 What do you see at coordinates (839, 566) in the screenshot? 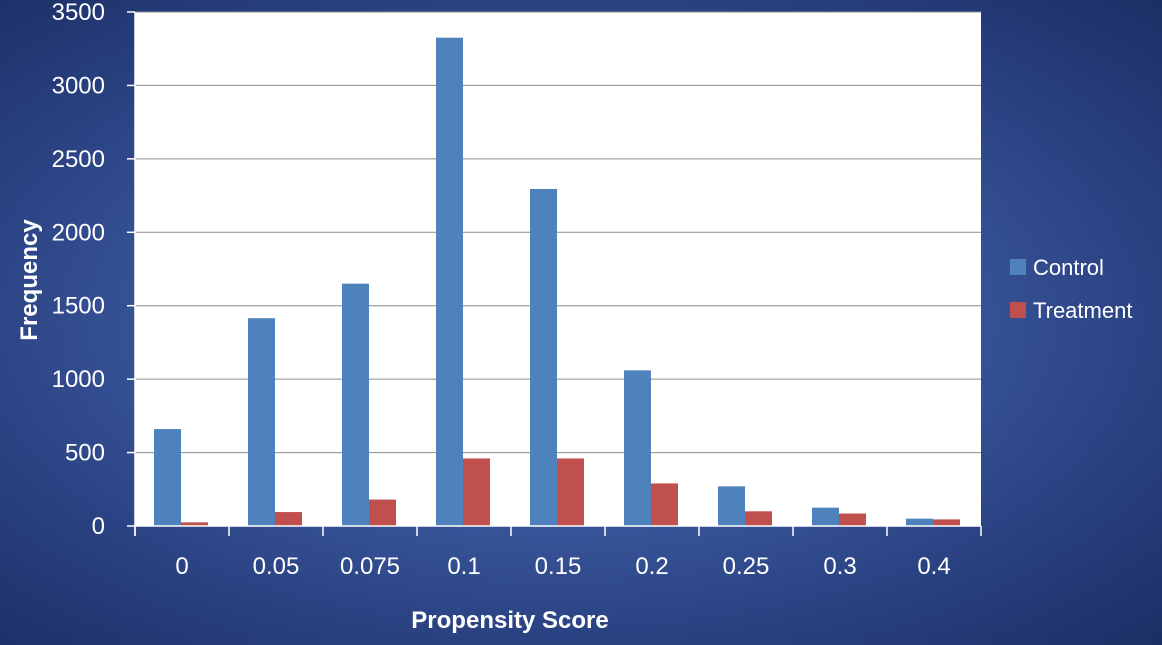
I see `x-tick-label: 0.3` at bounding box center [839, 566].